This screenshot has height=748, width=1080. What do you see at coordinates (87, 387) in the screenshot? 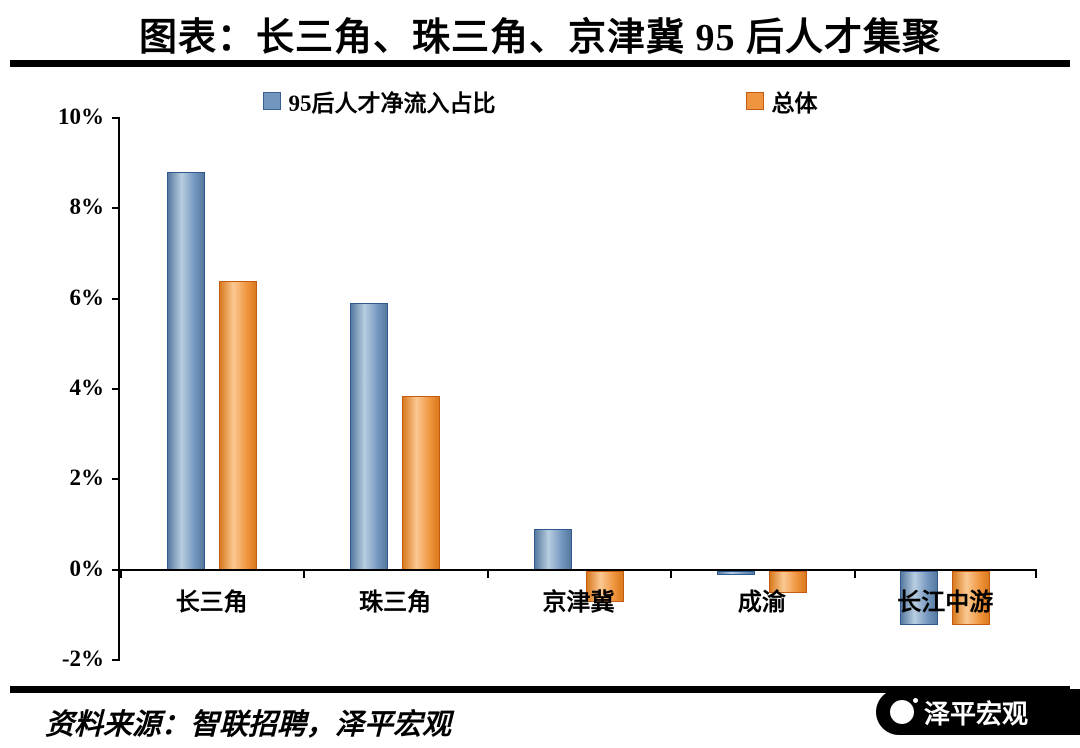
I see `y-axis-label: 4%` at bounding box center [87, 387].